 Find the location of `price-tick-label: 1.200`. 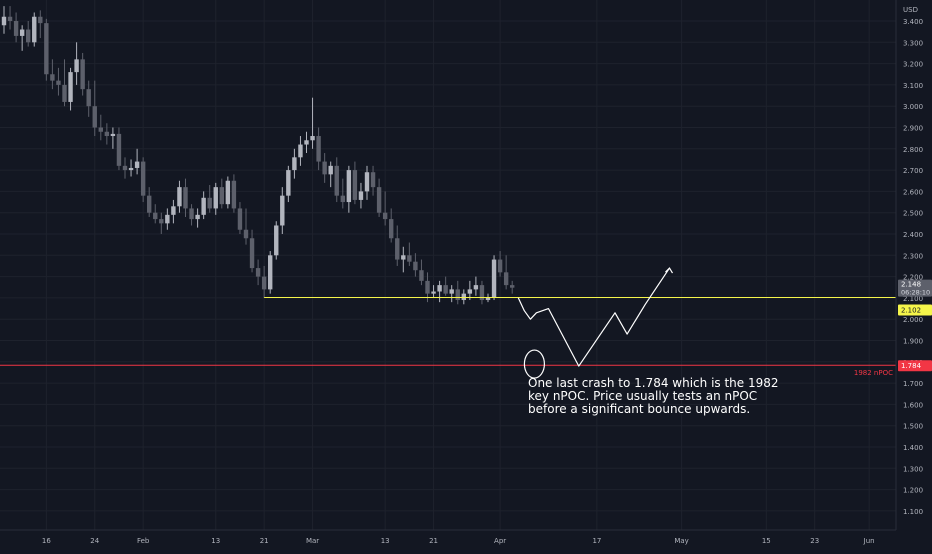

price-tick-label: 1.200 is located at coordinates (913, 491).